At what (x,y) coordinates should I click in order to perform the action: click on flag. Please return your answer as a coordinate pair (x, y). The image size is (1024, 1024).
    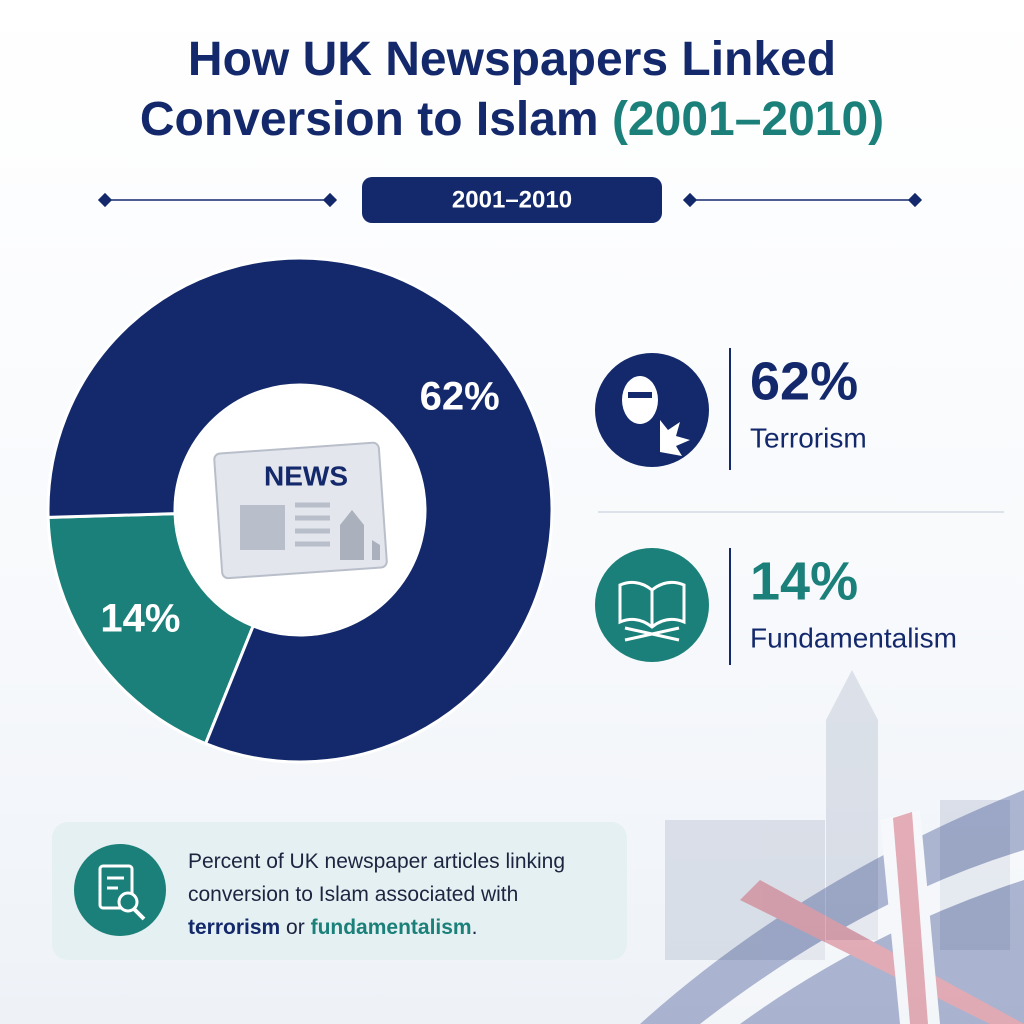
    Looking at the image, I should click on (832, 907).